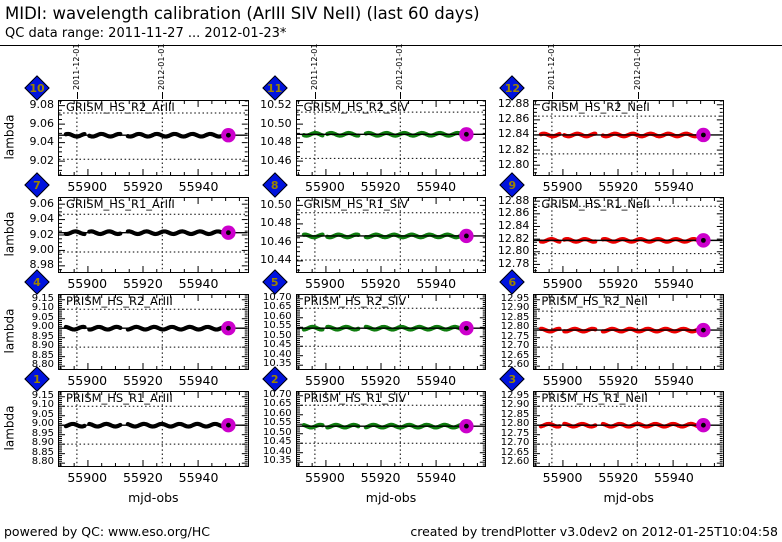  I want to click on y-tick-label: 9.10, so click(42, 308).